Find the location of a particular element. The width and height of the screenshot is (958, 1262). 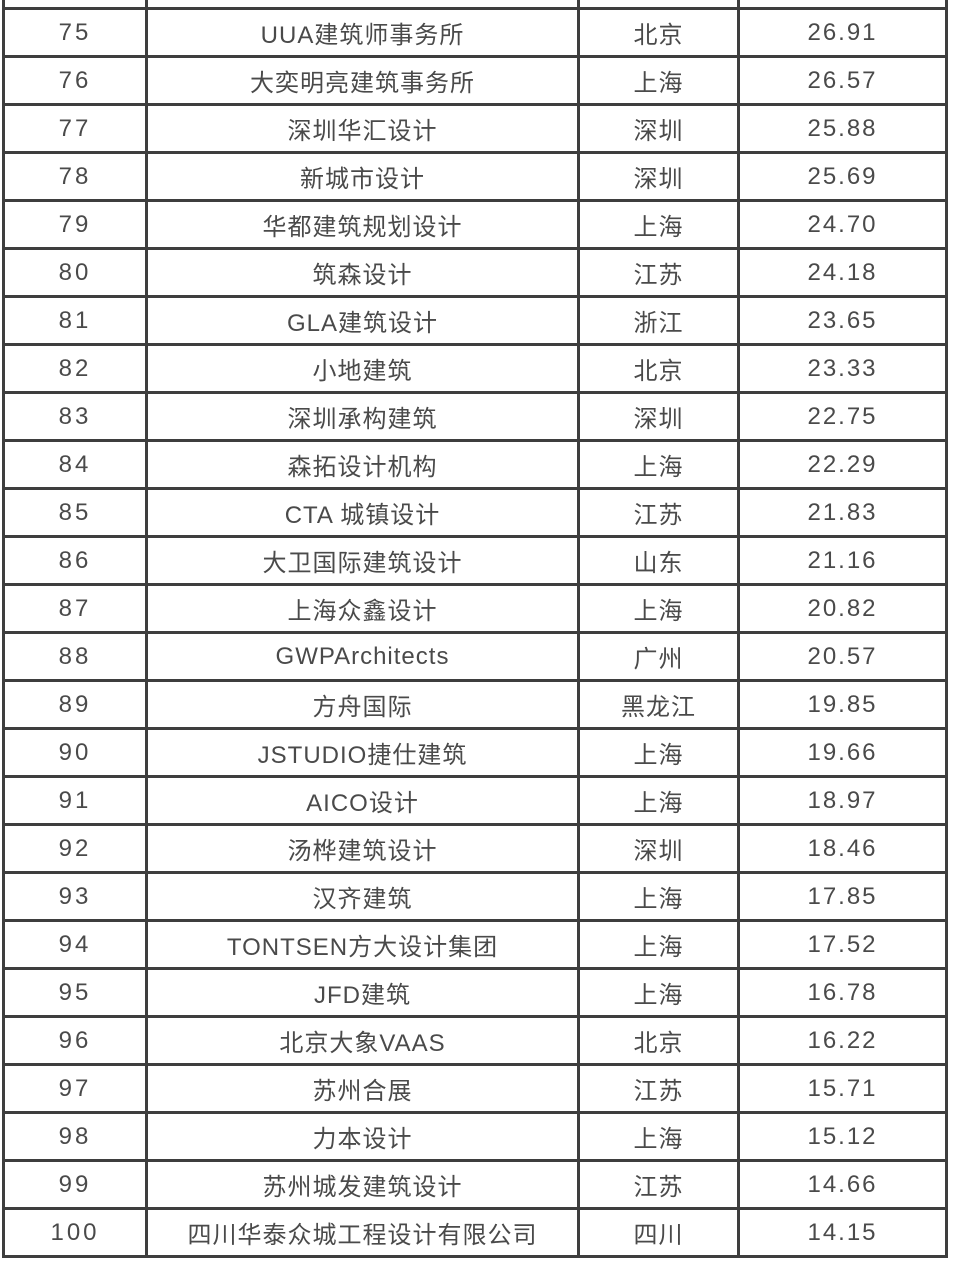

rank-cell: 81 is located at coordinates (75, 320).